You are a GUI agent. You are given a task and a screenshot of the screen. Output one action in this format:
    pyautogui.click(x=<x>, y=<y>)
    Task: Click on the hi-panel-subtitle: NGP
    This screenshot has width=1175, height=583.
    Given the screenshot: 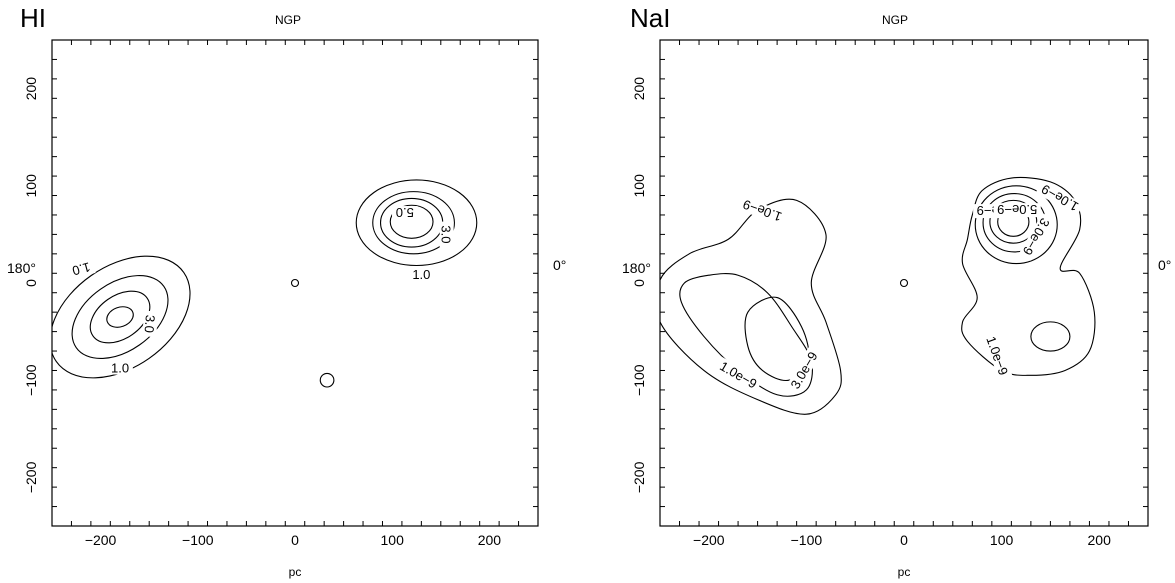 What is the action you would take?
    pyautogui.click(x=288, y=20)
    